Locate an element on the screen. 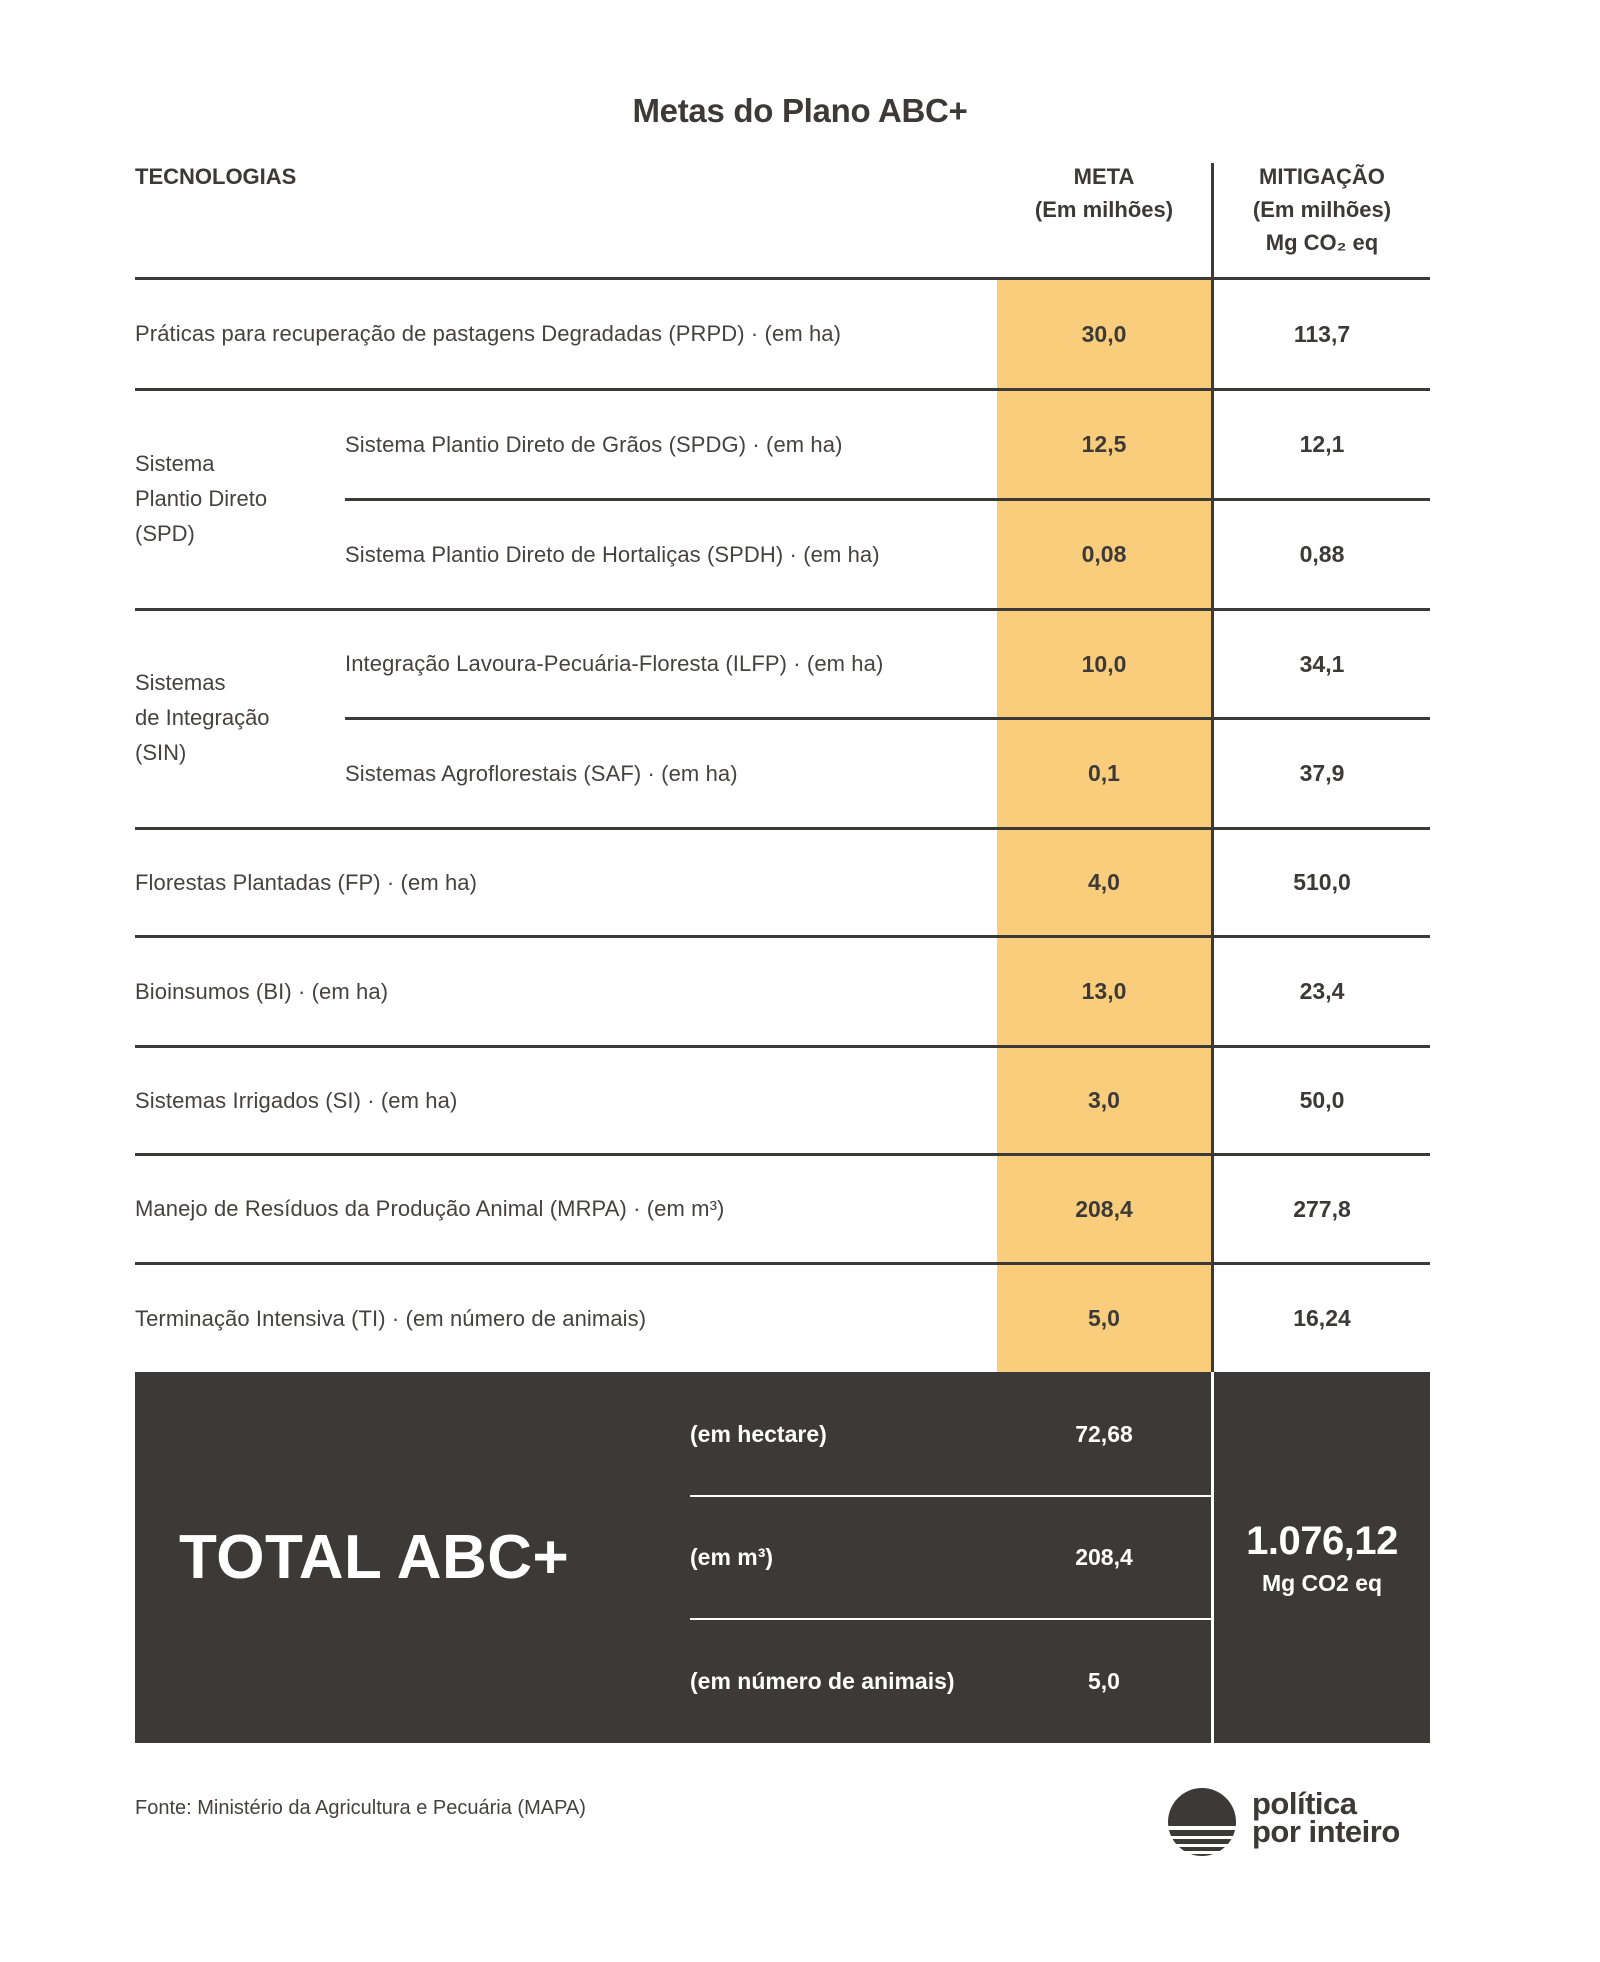 Image resolution: width=1600 pixels, height=1962 pixels. total-mitigation-value: 1.076,12 is located at coordinates (1322, 1540).